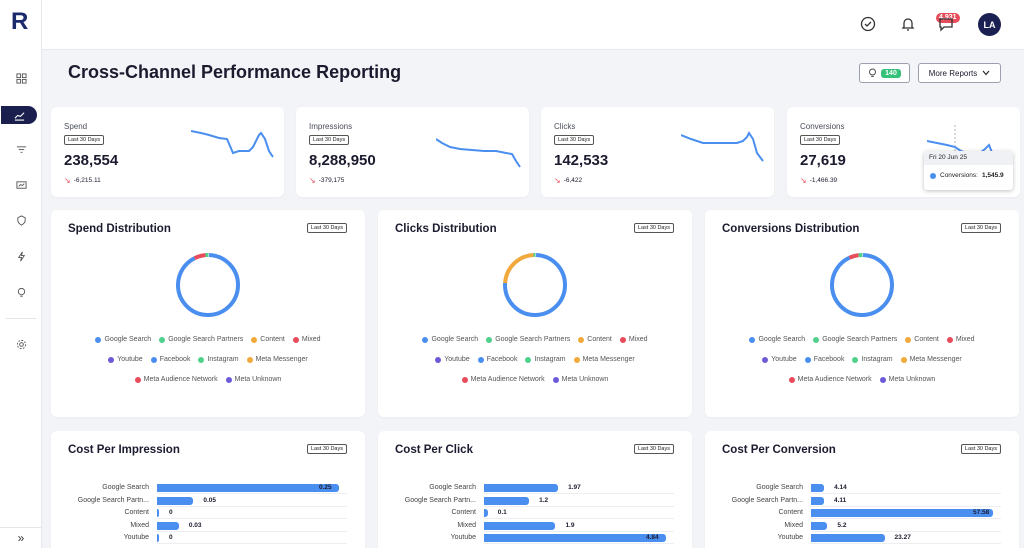  I want to click on legend-label: Meta Messenger, so click(281, 359).